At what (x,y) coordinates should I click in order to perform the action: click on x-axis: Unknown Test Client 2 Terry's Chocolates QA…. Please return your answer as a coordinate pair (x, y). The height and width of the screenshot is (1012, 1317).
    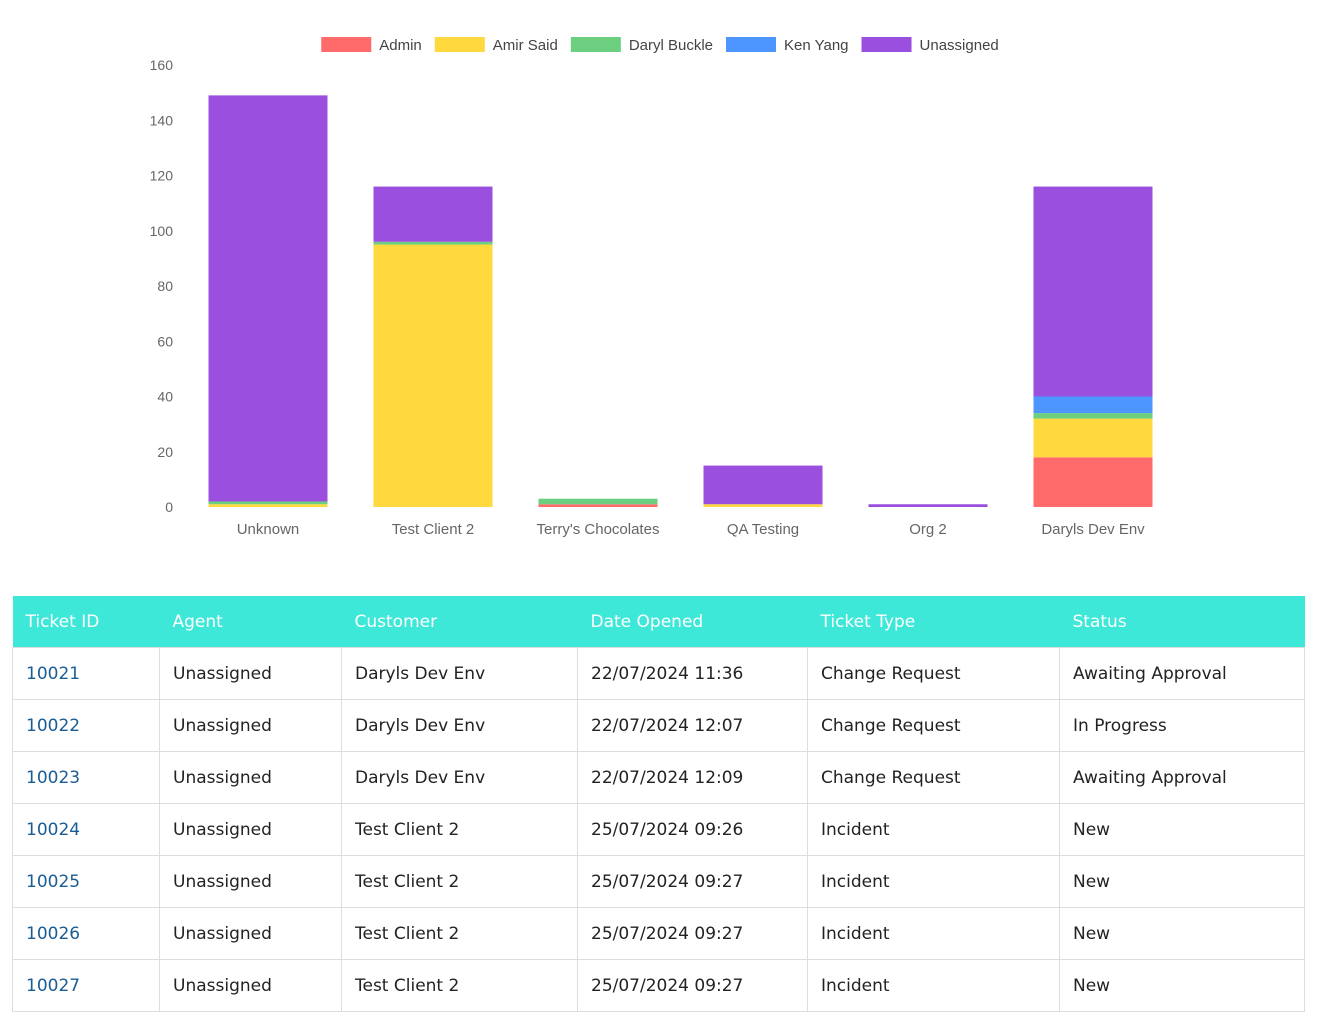
    Looking at the image, I should click on (691, 529).